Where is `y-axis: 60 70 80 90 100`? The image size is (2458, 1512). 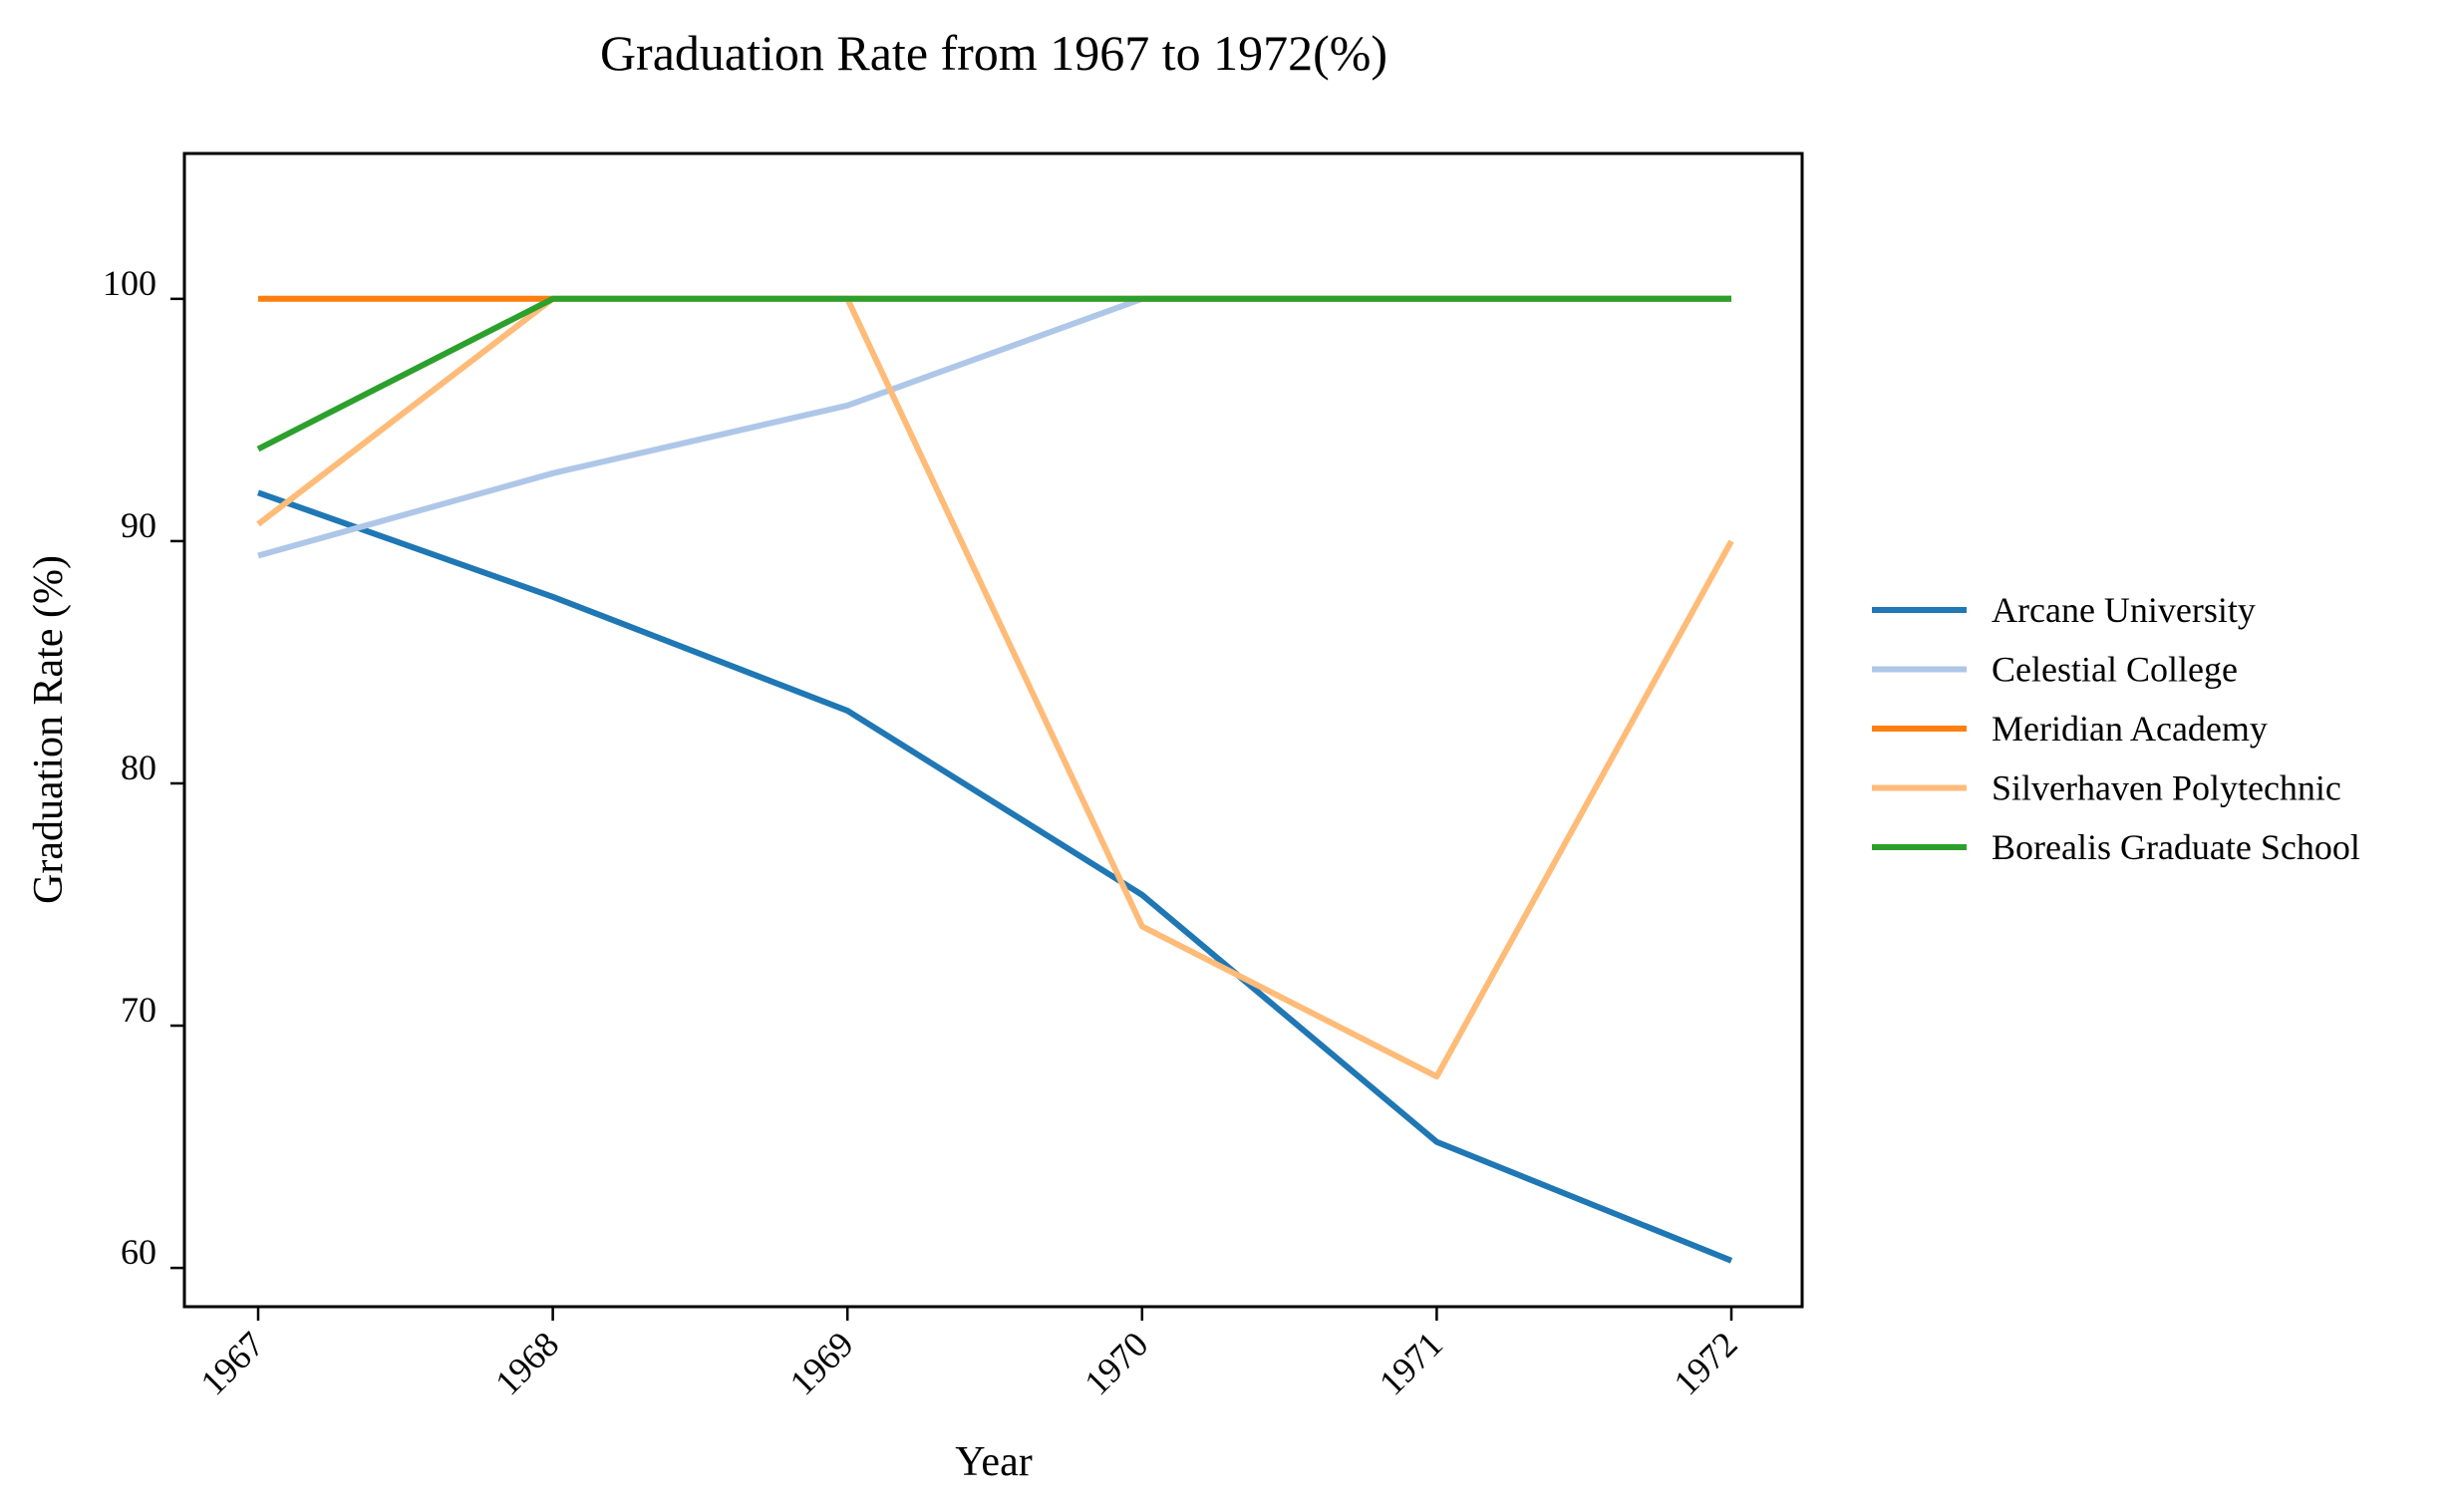
y-axis: 60 70 80 90 100 is located at coordinates (143, 767).